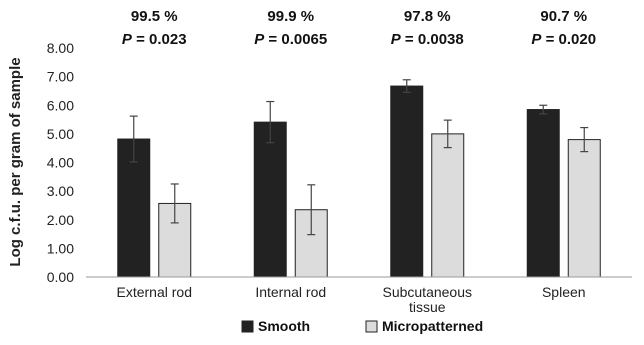 The image size is (644, 345). What do you see at coordinates (15, 161) in the screenshot?
I see `y-axis-label: Log c.f.u. per gram of sample` at bounding box center [15, 161].